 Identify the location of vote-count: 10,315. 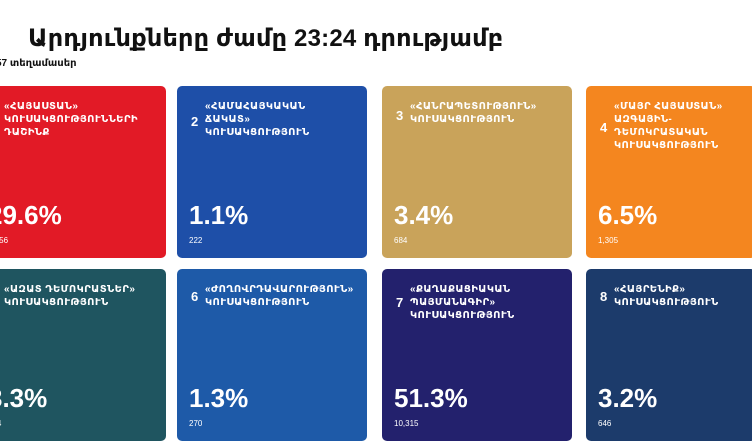
(406, 423).